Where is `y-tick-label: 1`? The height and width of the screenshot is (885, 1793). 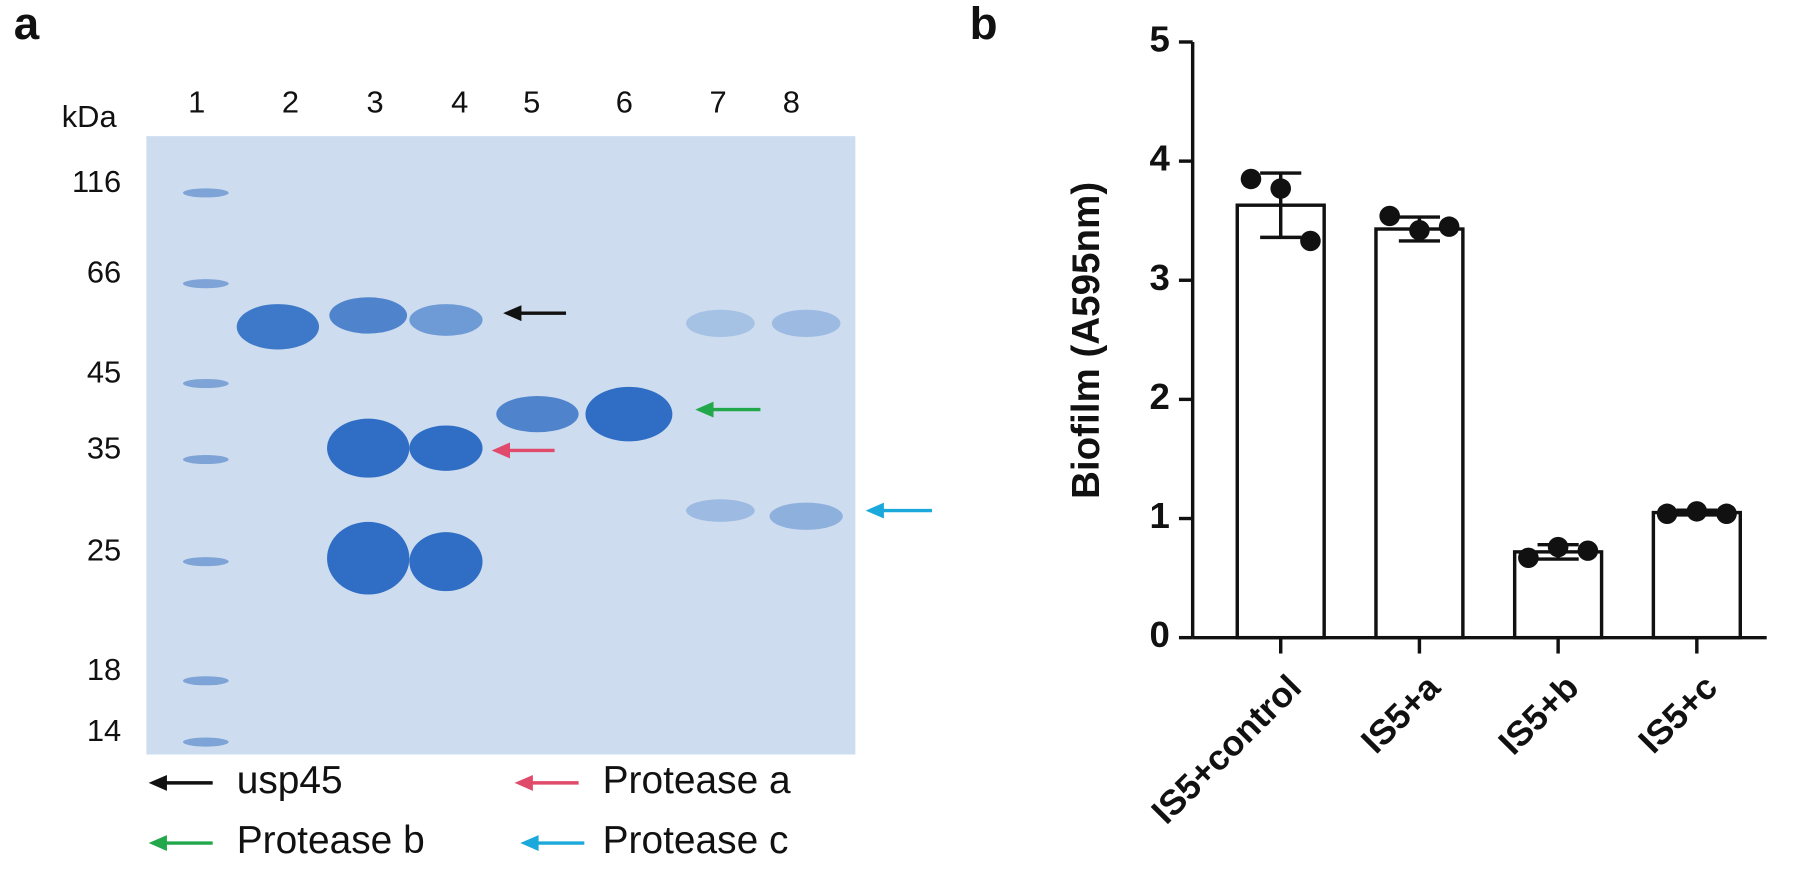 y-tick-label: 1 is located at coordinates (1159, 515).